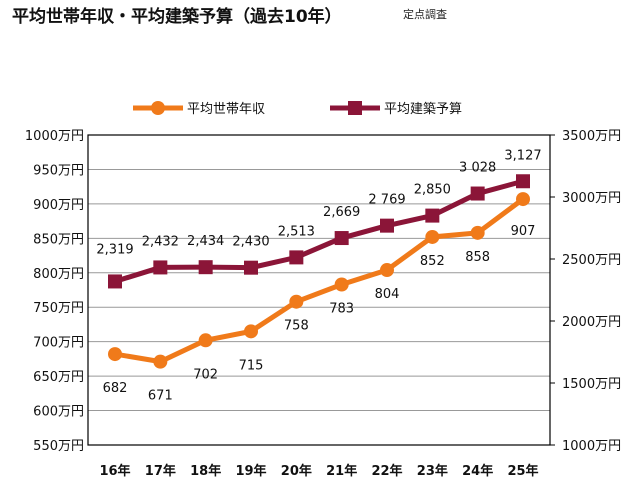 The height and width of the screenshot is (481, 640). Describe the element at coordinates (58, 446) in the screenshot. I see `left-tick-label: 550万円` at that location.